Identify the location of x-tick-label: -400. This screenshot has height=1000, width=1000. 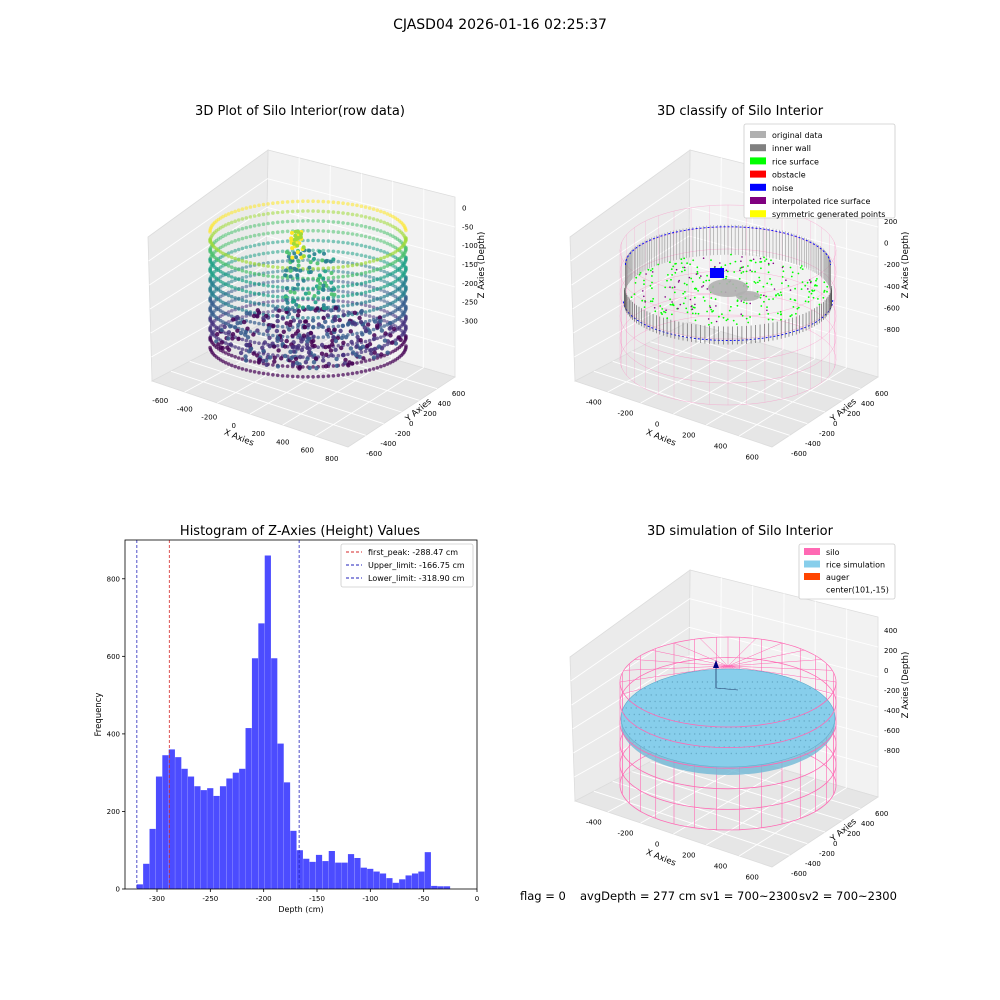
(185, 409).